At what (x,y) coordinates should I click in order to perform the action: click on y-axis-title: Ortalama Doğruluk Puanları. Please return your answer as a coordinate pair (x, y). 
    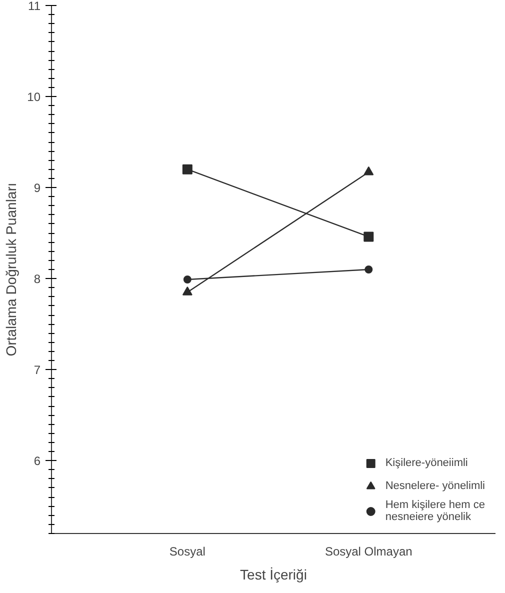
    Looking at the image, I should click on (11, 269).